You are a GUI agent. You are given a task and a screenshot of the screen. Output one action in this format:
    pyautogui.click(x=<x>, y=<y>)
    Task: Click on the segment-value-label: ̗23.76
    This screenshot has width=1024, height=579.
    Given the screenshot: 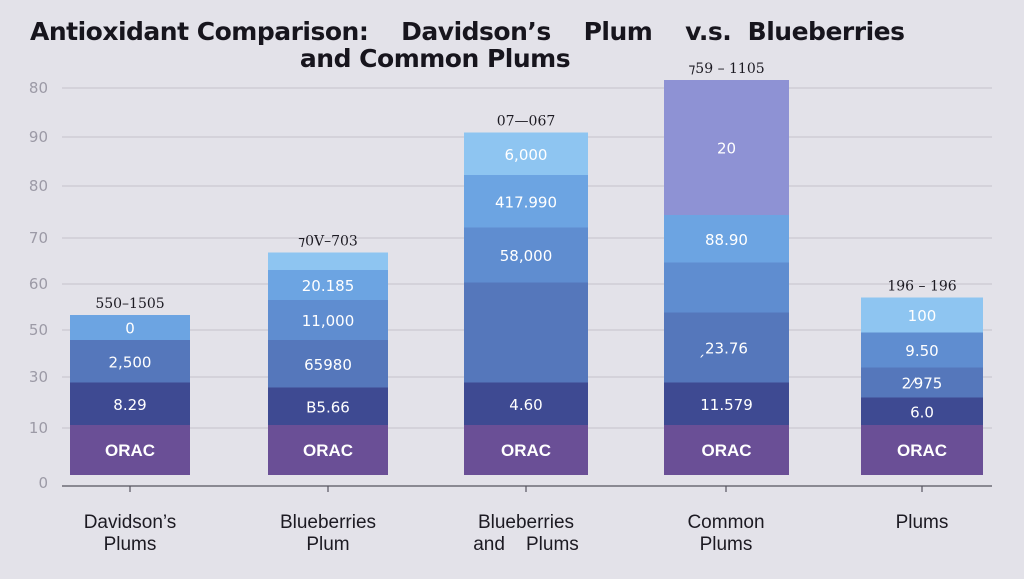 What is the action you would take?
    pyautogui.click(x=724, y=349)
    